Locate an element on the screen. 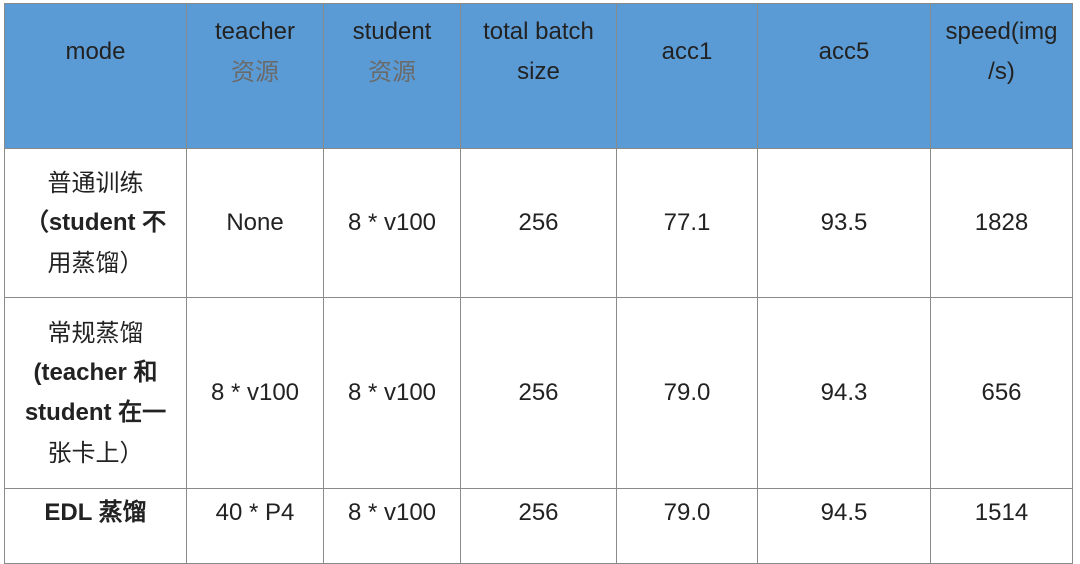  header-speed-line1: speed(img is located at coordinates (1001, 31).